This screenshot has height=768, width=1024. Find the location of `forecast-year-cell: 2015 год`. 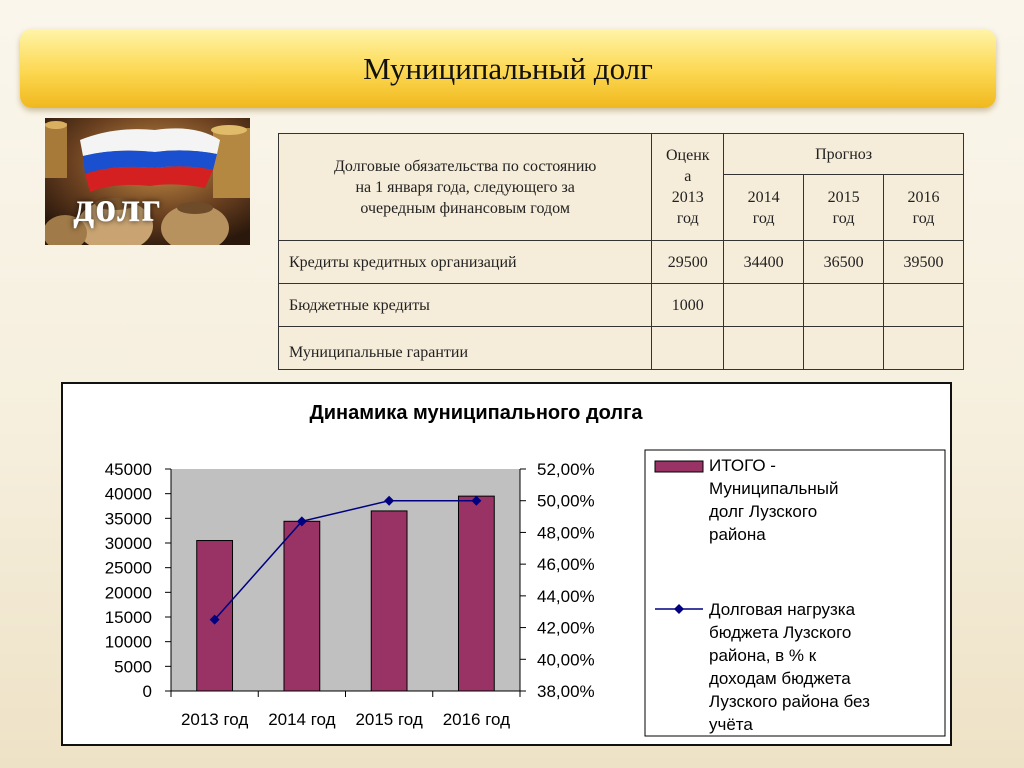

forecast-year-cell: 2015 год is located at coordinates (844, 207).